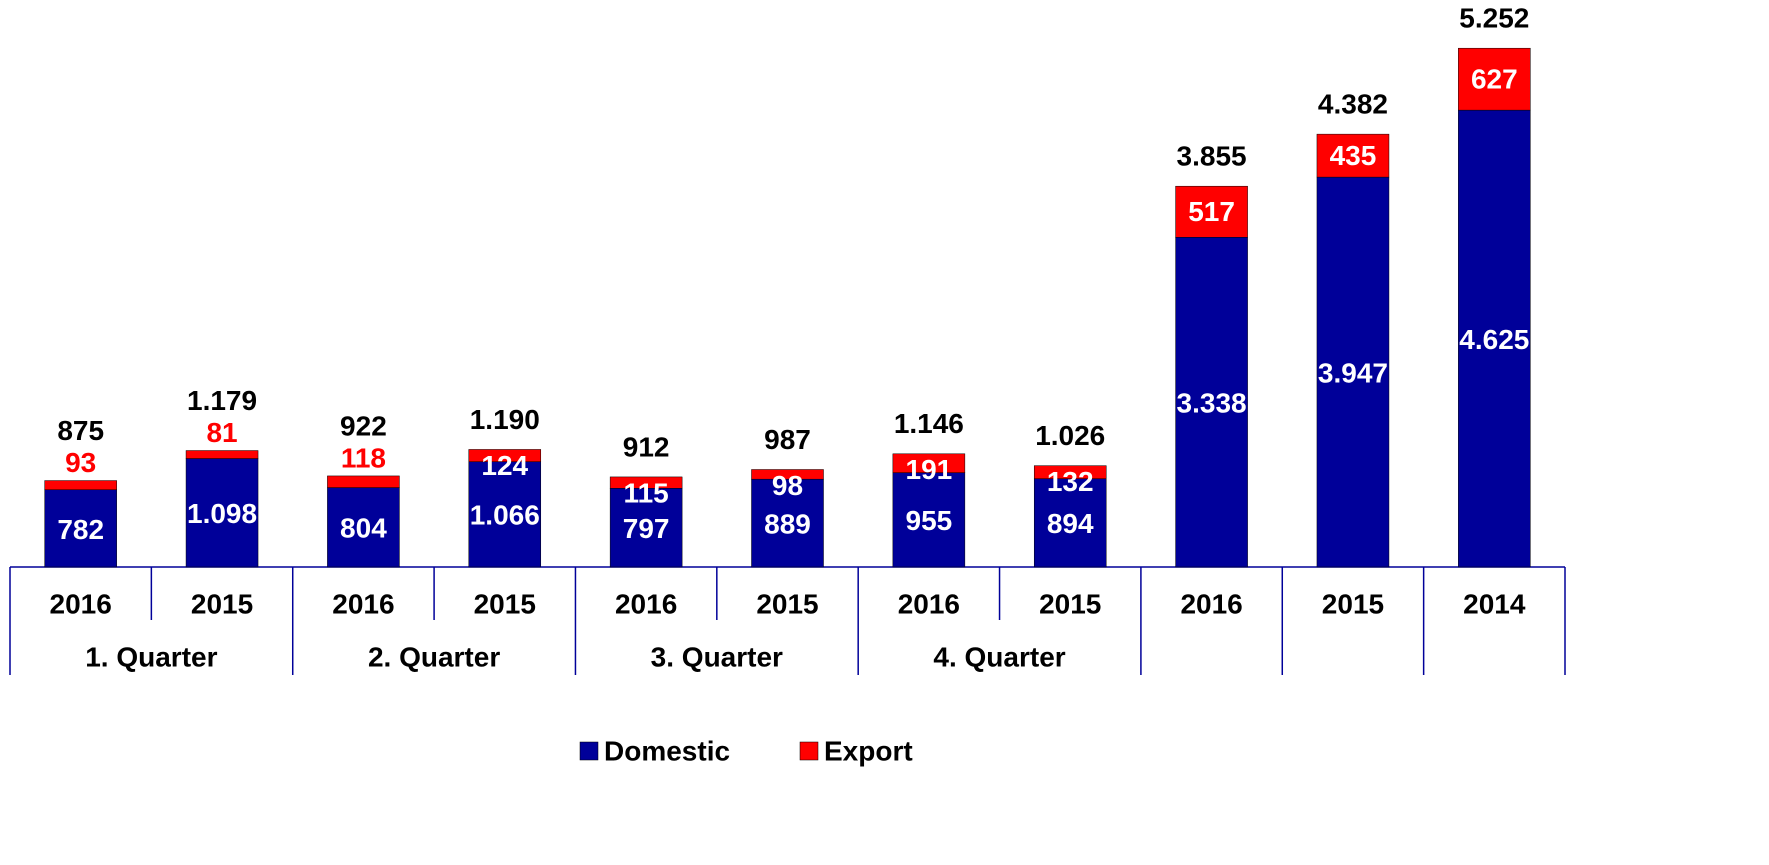  I want to click on group-label: 4. Quarter, so click(999, 656).